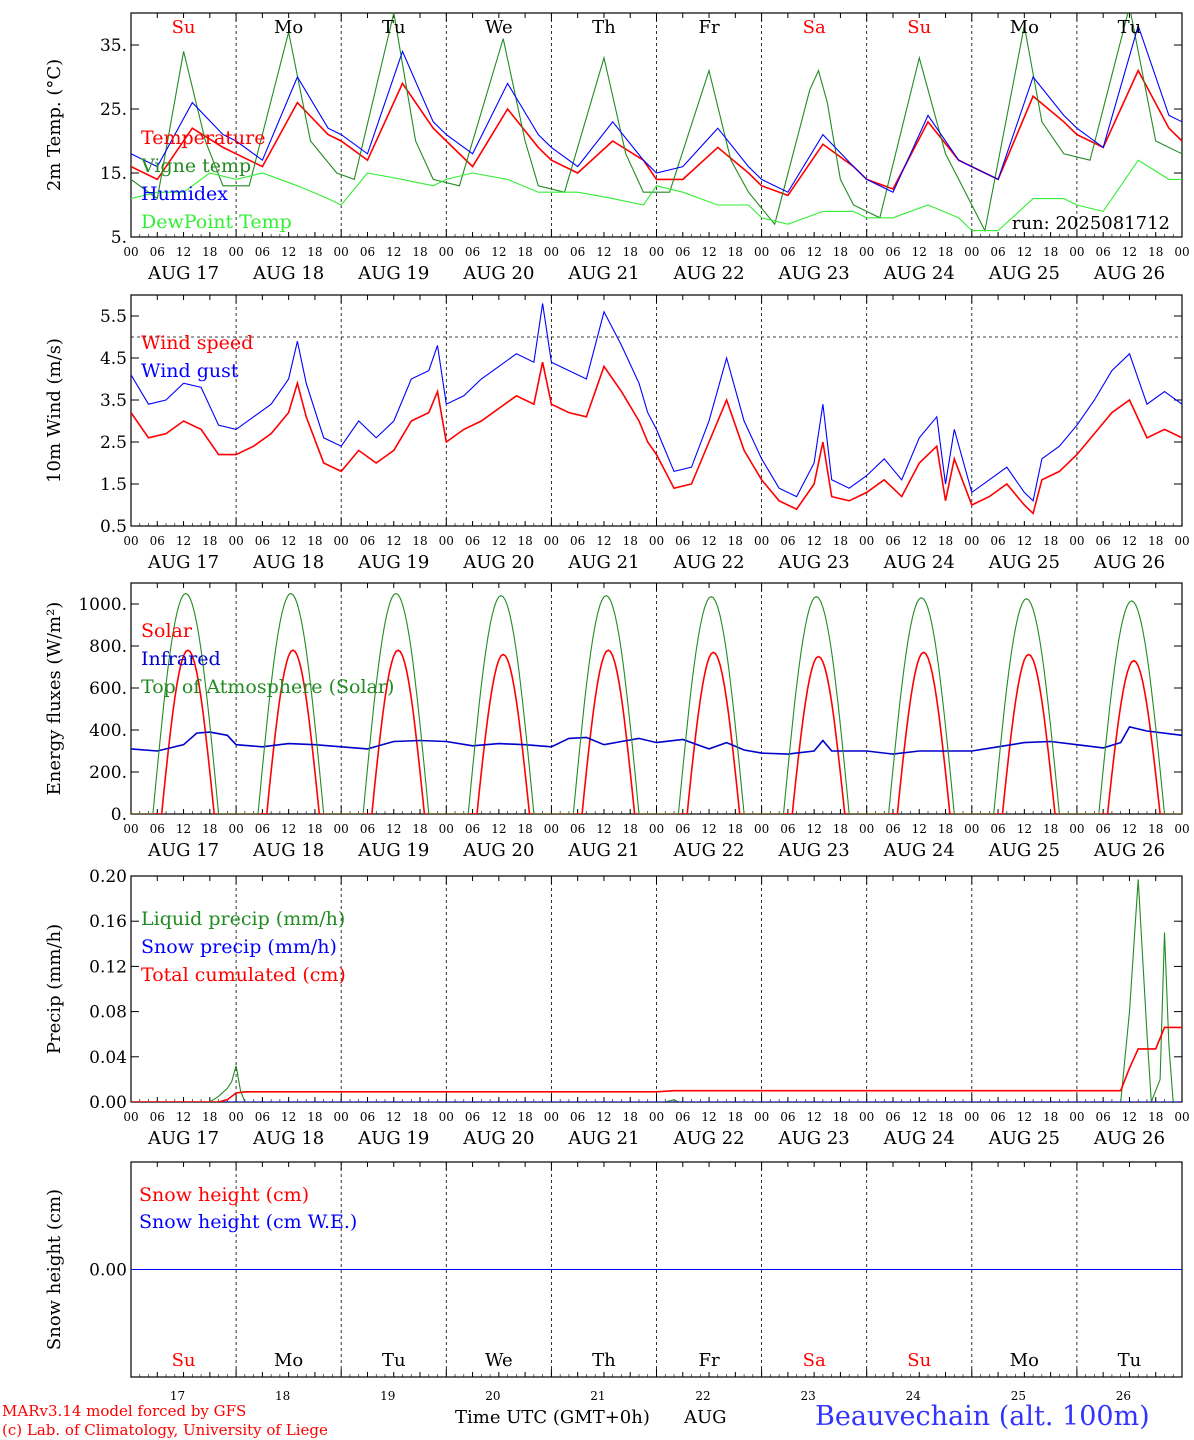 This screenshot has height=1440, width=1194. What do you see at coordinates (108, 1013) in the screenshot?
I see `y-tick-label: 0.08` at bounding box center [108, 1013].